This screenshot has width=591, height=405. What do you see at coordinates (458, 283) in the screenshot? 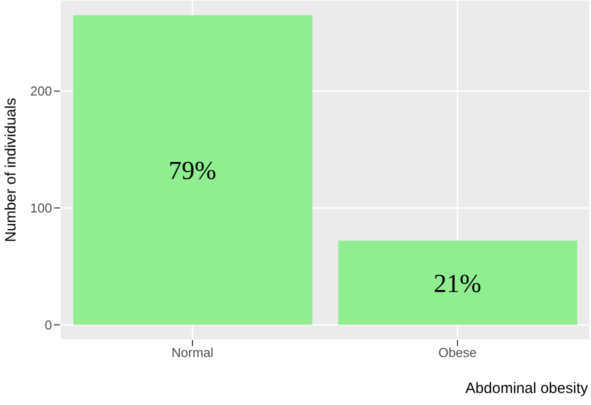
I see `annotation: 21%` at bounding box center [458, 283].